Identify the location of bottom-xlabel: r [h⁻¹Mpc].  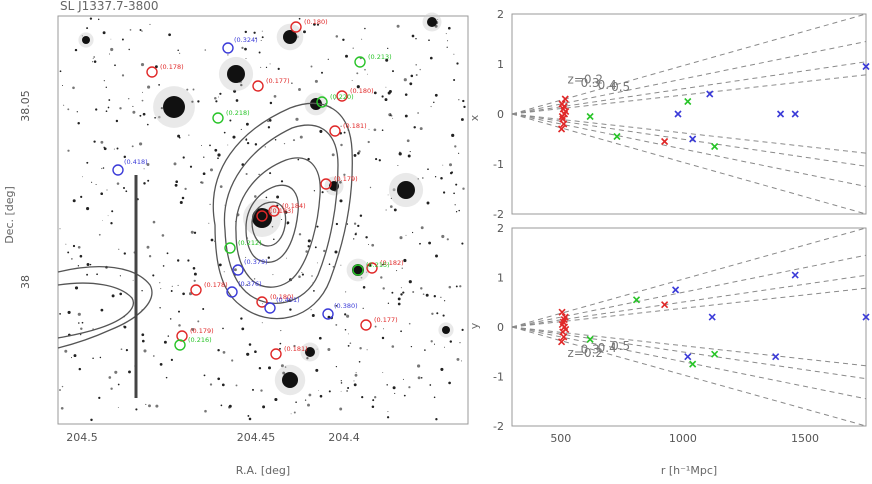
(689, 470).